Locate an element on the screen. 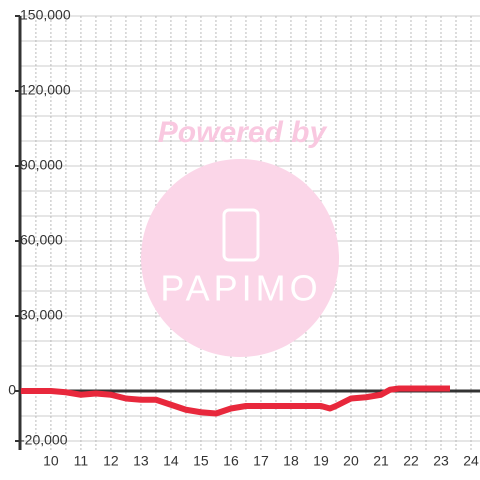 This screenshot has height=480, width=480. x-tick-label: 22 is located at coordinates (411, 461).